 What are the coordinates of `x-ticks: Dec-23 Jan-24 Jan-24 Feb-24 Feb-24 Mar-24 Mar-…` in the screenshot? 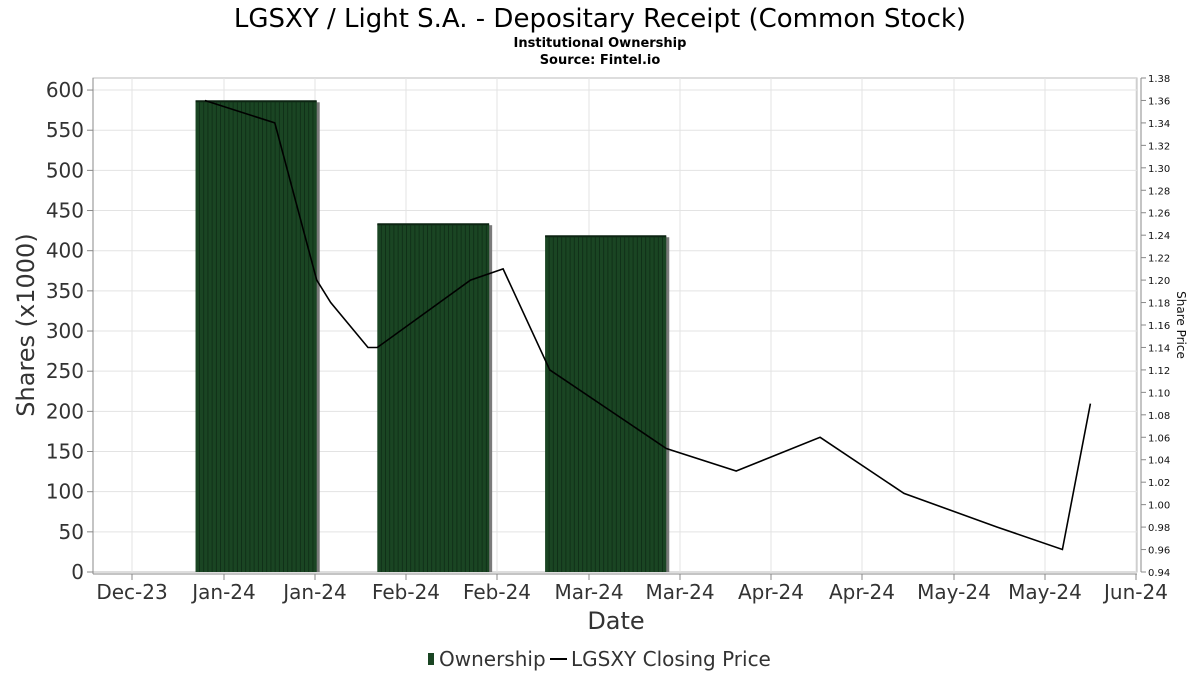 It's located at (632, 589).